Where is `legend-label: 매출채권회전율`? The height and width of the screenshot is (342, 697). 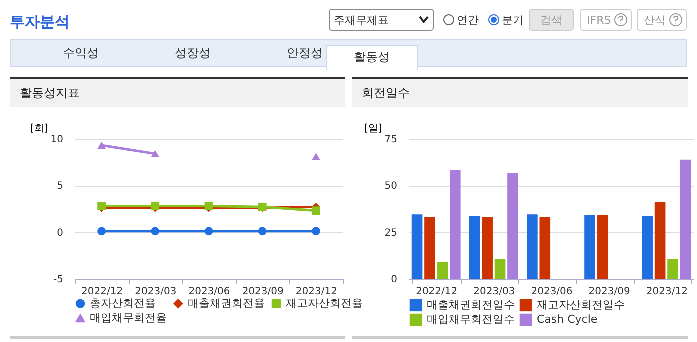
legend-label: 매출채권회전율 is located at coordinates (226, 303).